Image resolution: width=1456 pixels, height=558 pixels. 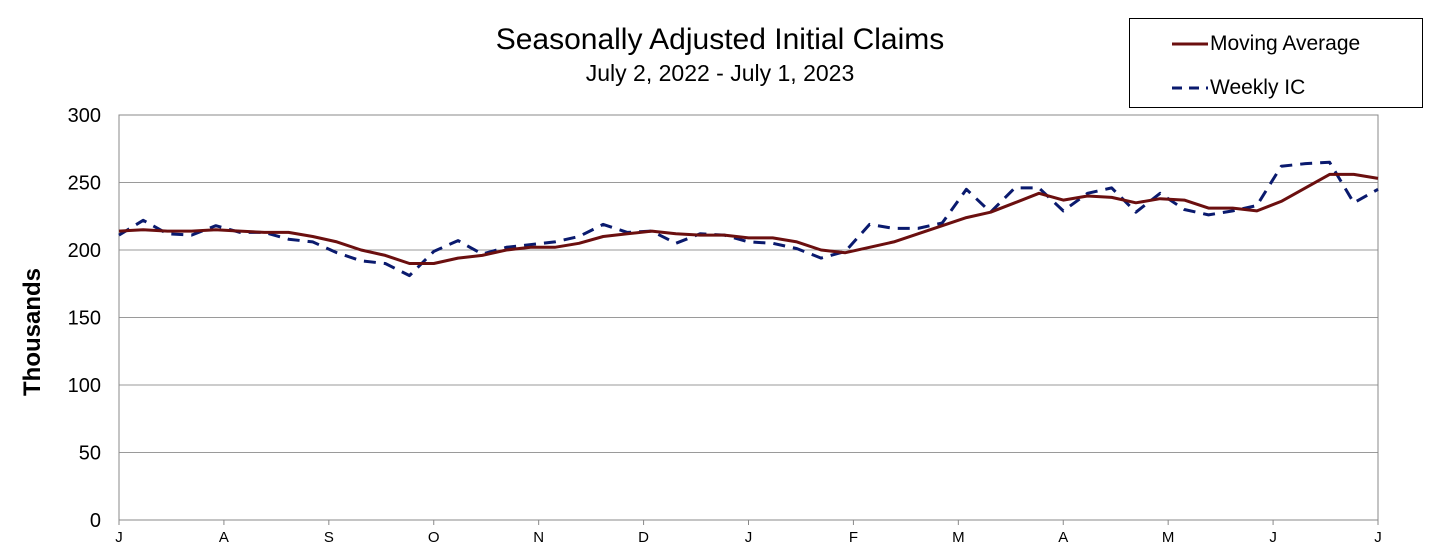 I want to click on legend-label-weekly-ic: Weekly IC, so click(x=1258, y=87).